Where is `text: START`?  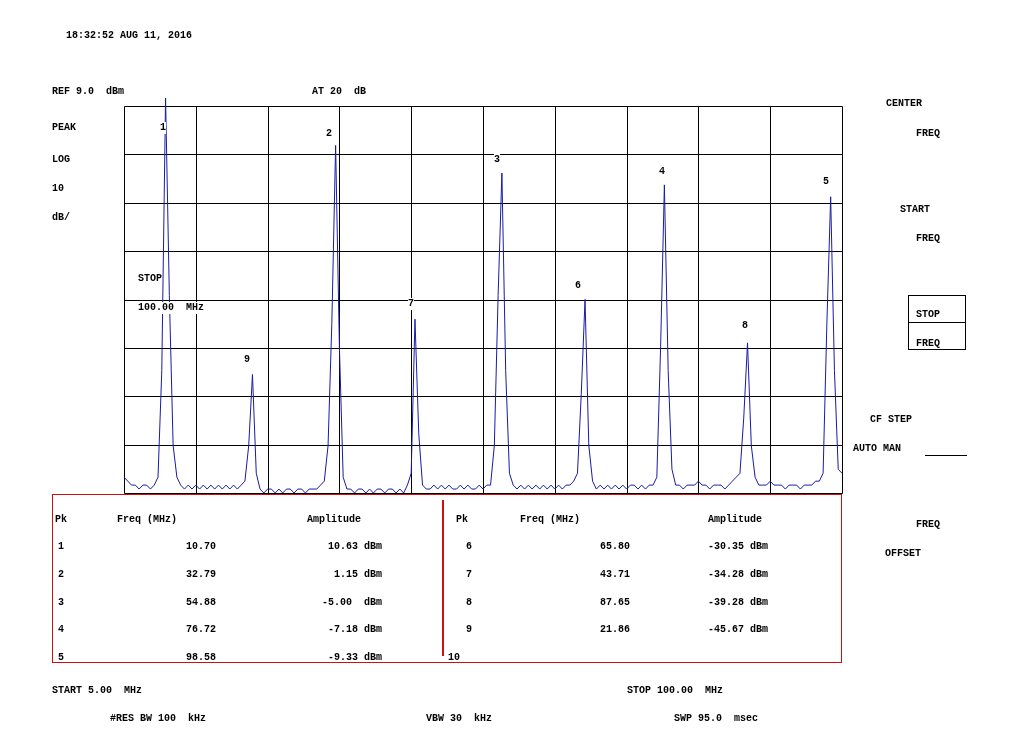
text: START is located at coordinates (915, 210).